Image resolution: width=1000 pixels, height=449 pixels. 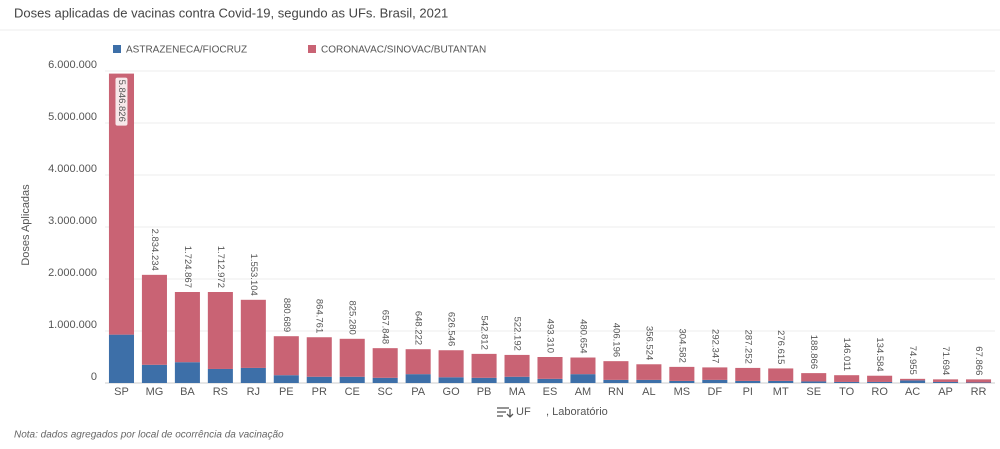 What do you see at coordinates (484, 392) in the screenshot?
I see `x-tick-label: PB` at bounding box center [484, 392].